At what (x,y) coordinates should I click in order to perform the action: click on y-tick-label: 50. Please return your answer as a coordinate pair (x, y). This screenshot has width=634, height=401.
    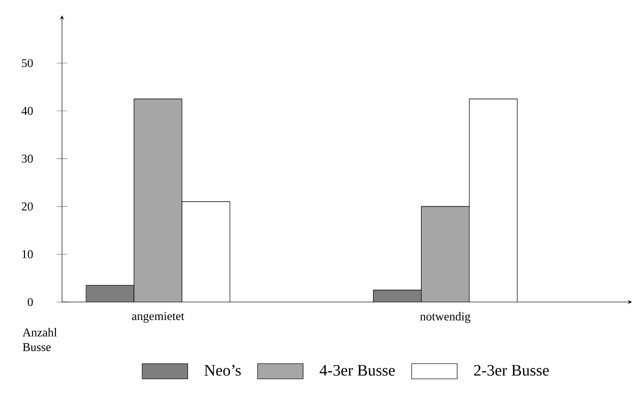
    Looking at the image, I should click on (27, 63).